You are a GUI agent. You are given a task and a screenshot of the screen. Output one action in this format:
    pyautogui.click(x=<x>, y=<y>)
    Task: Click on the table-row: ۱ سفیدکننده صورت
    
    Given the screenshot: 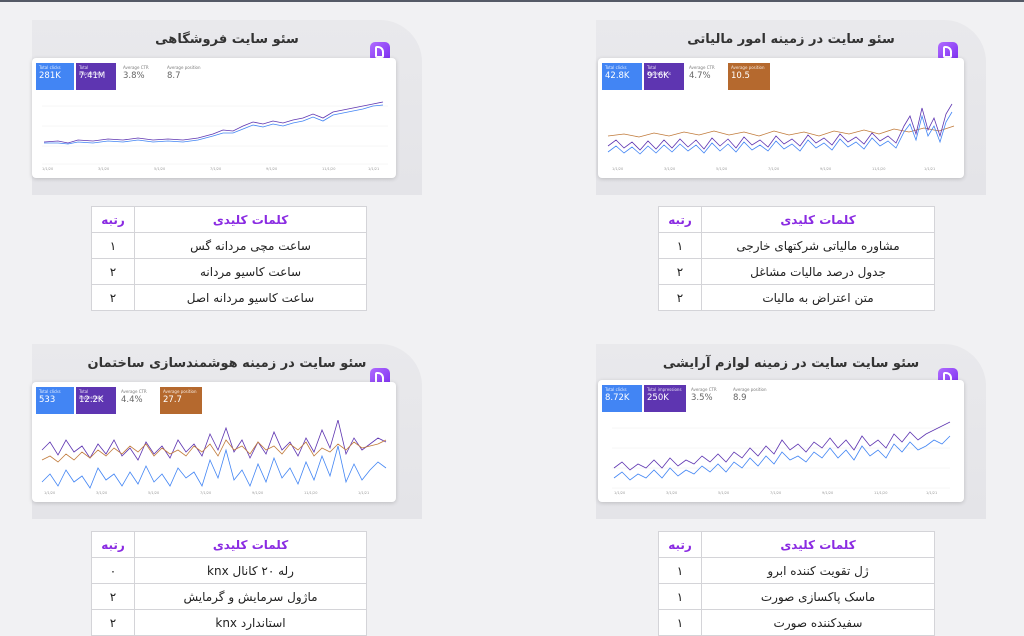 What is the action you would take?
    pyautogui.click(x=796, y=622)
    